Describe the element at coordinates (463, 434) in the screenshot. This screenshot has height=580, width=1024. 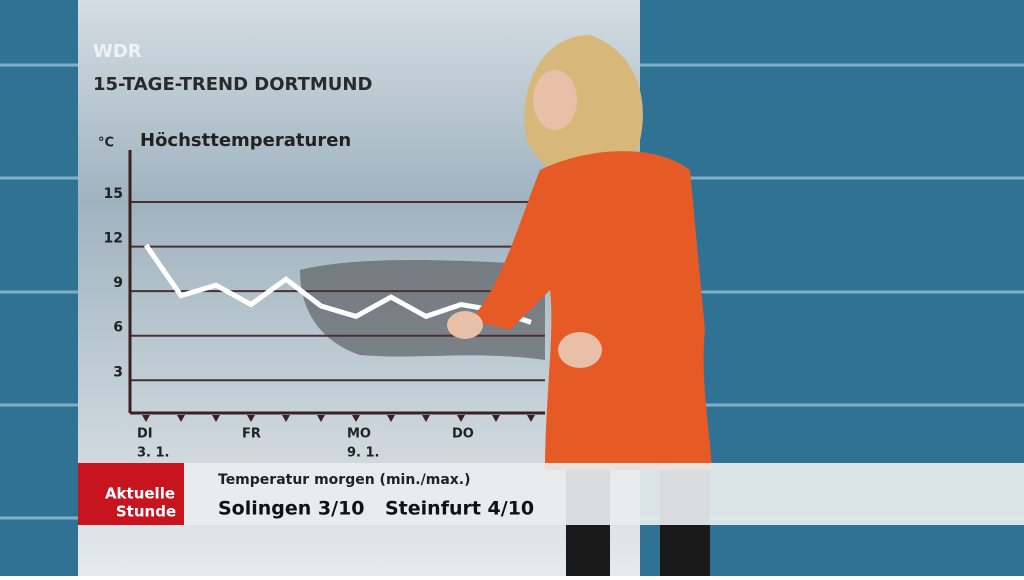
I see `x-tick-label: DO` at that location.